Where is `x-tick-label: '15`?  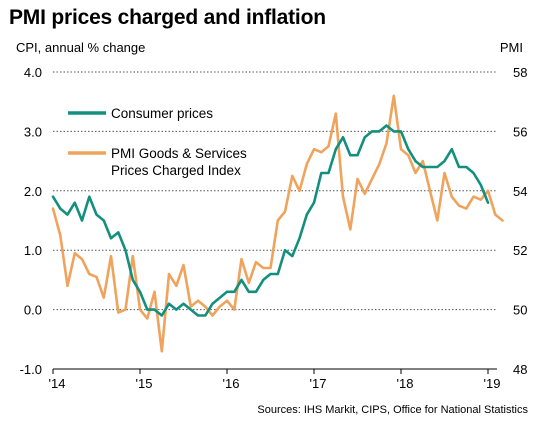
x-tick-label: '15 is located at coordinates (144, 383).